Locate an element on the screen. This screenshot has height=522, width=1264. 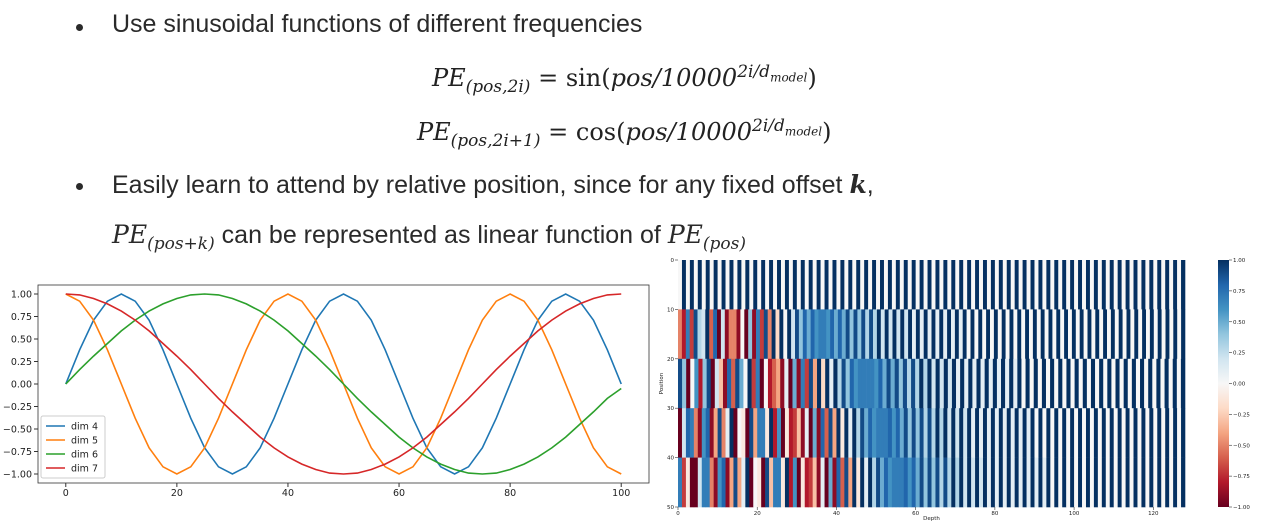
eq-arg: pos/10000 is located at coordinates (689, 132).